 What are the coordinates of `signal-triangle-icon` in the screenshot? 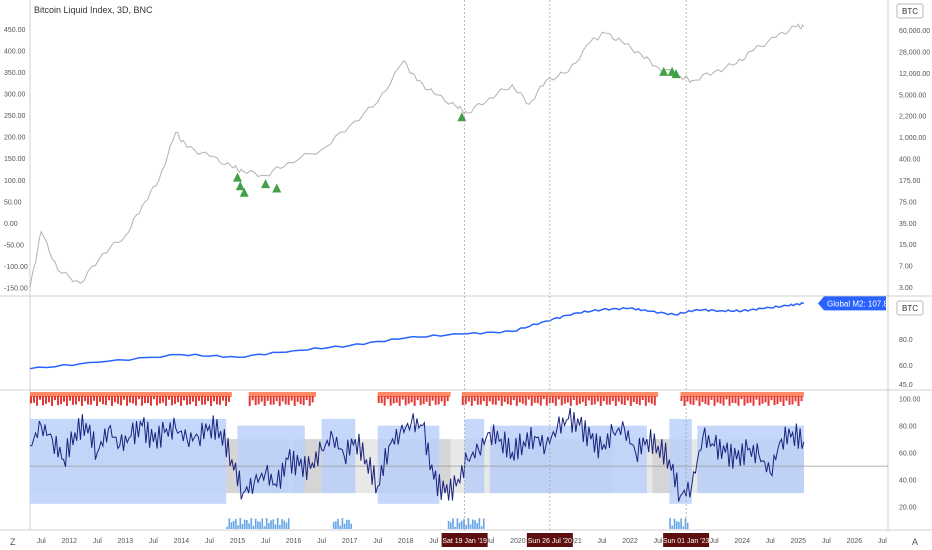 It's located at (237, 177).